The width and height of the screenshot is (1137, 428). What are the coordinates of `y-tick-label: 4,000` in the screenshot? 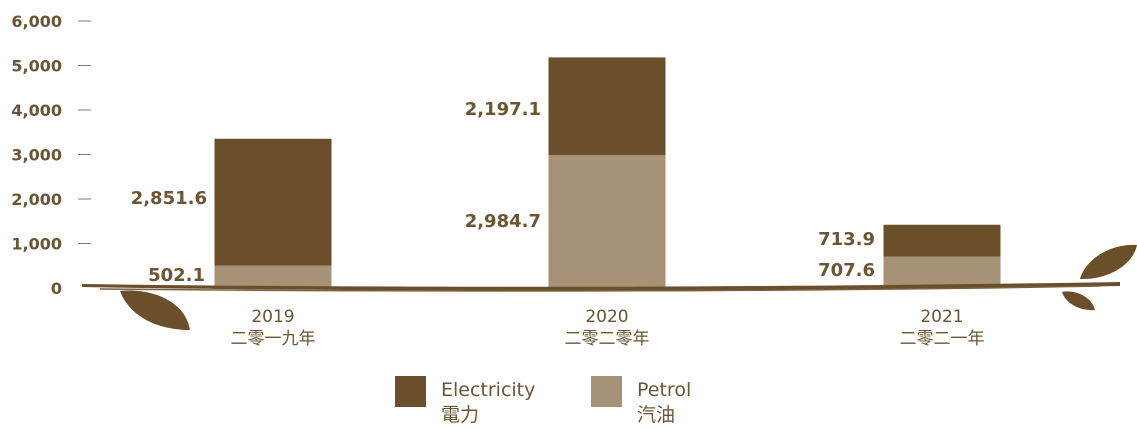 It's located at (36, 110).